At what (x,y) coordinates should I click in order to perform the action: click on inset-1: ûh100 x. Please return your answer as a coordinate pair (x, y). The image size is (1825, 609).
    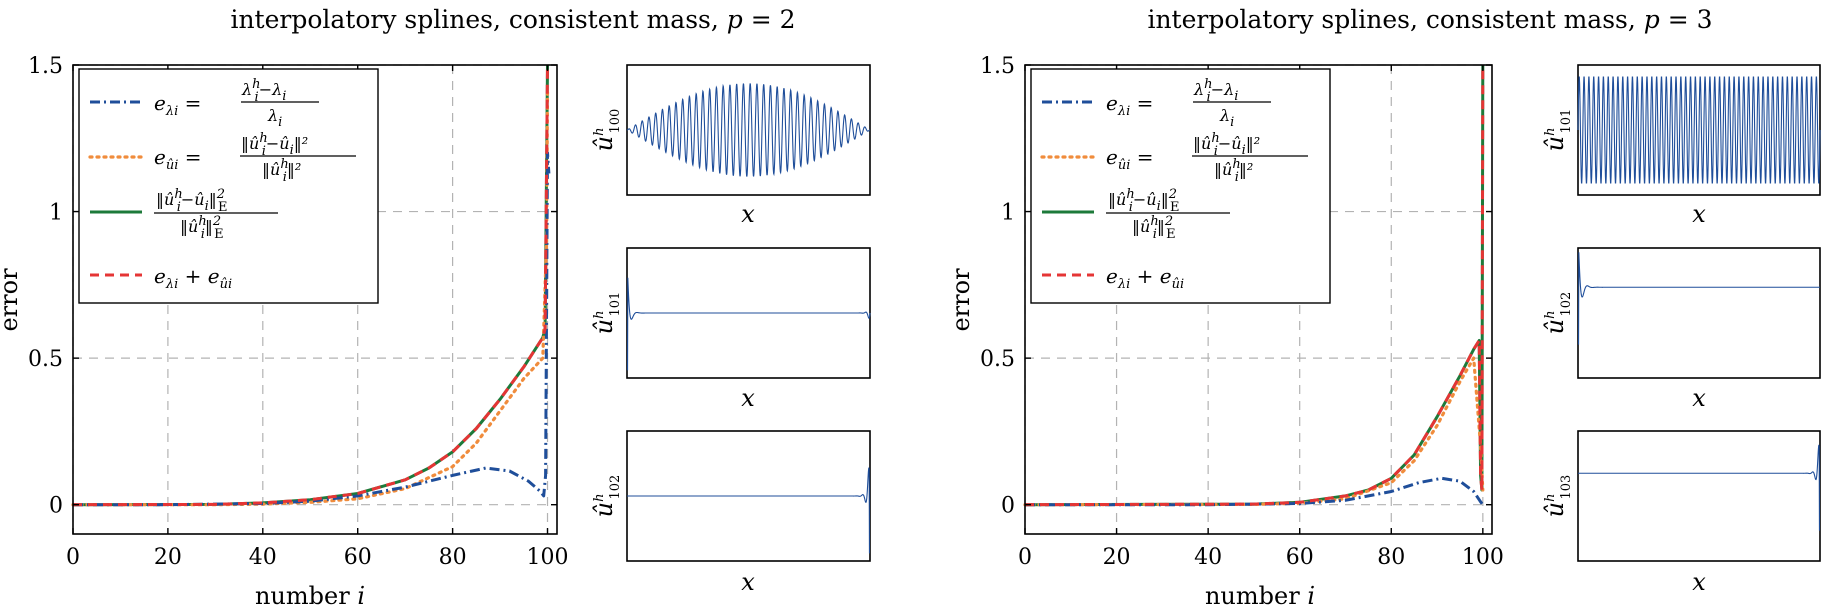
    Looking at the image, I should click on (730, 146).